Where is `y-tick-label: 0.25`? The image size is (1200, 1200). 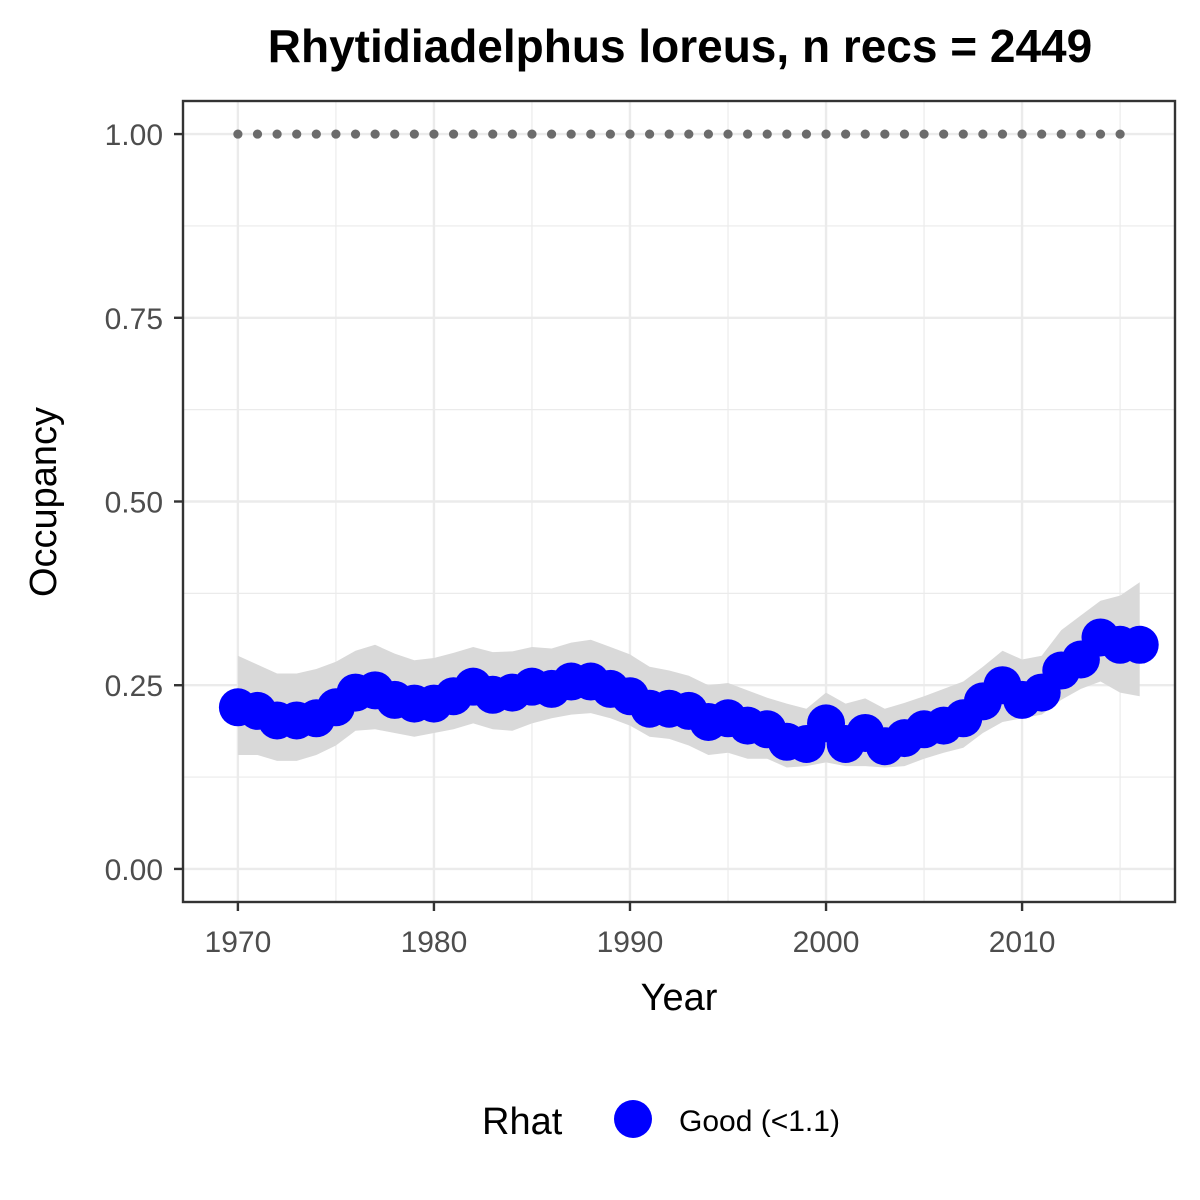
y-tick-label: 0.25 is located at coordinates (134, 686).